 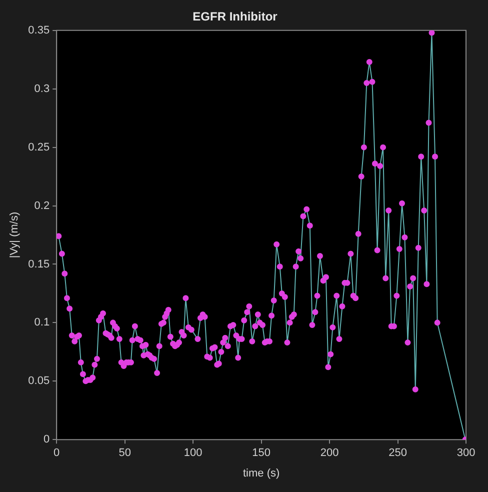 What do you see at coordinates (39, 264) in the screenshot?
I see `y-tick-label: 0.15` at bounding box center [39, 264].